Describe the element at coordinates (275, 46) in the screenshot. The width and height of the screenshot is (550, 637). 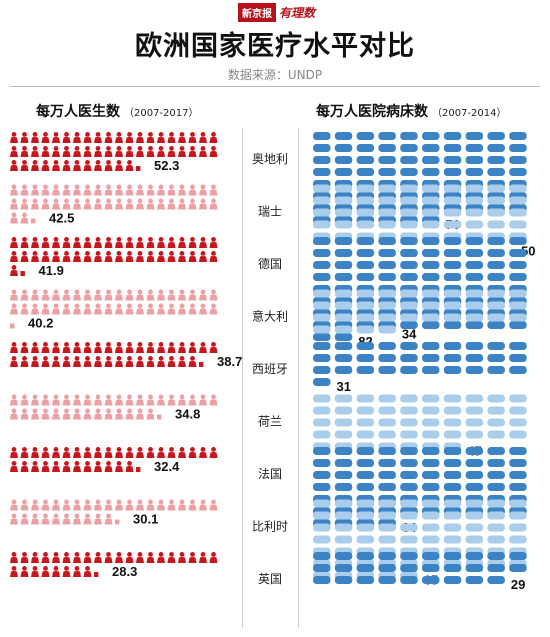
I see `page-title: 欧洲国家医疗水平对比` at that location.